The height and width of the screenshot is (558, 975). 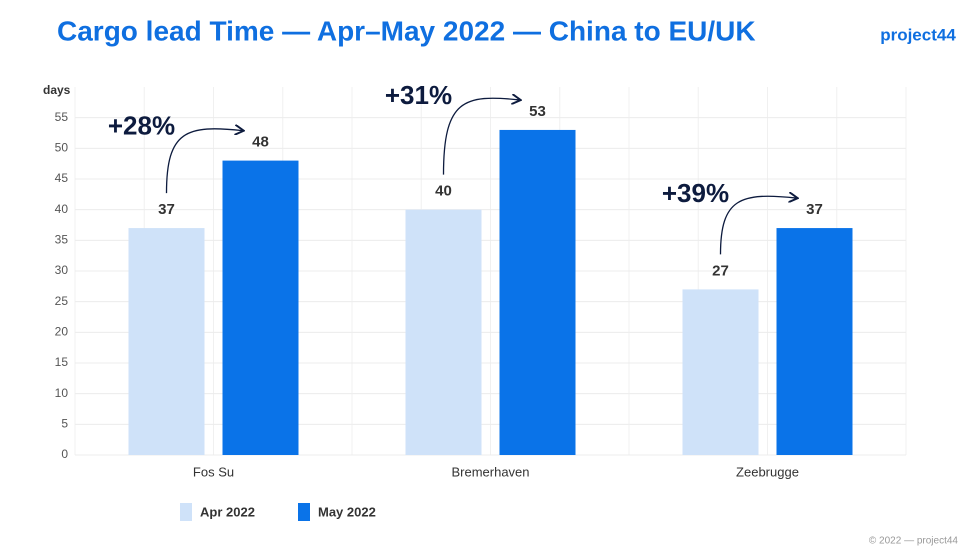 I want to click on value-label: 40, so click(x=443, y=191).